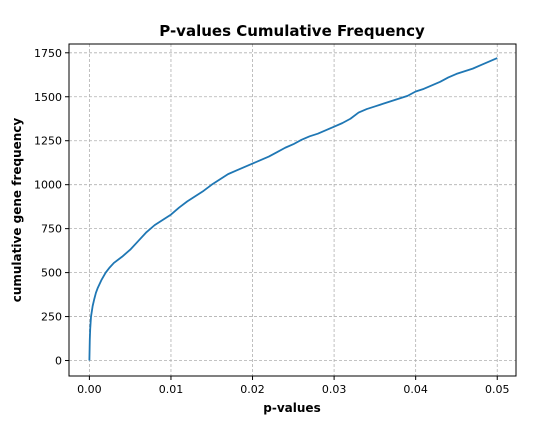 This screenshot has height=428, width=539. Describe the element at coordinates (293, 386) in the screenshot. I see `x-axis-ticks: 0.00 0.01 0.02 0.03 0.04 0.05` at that location.